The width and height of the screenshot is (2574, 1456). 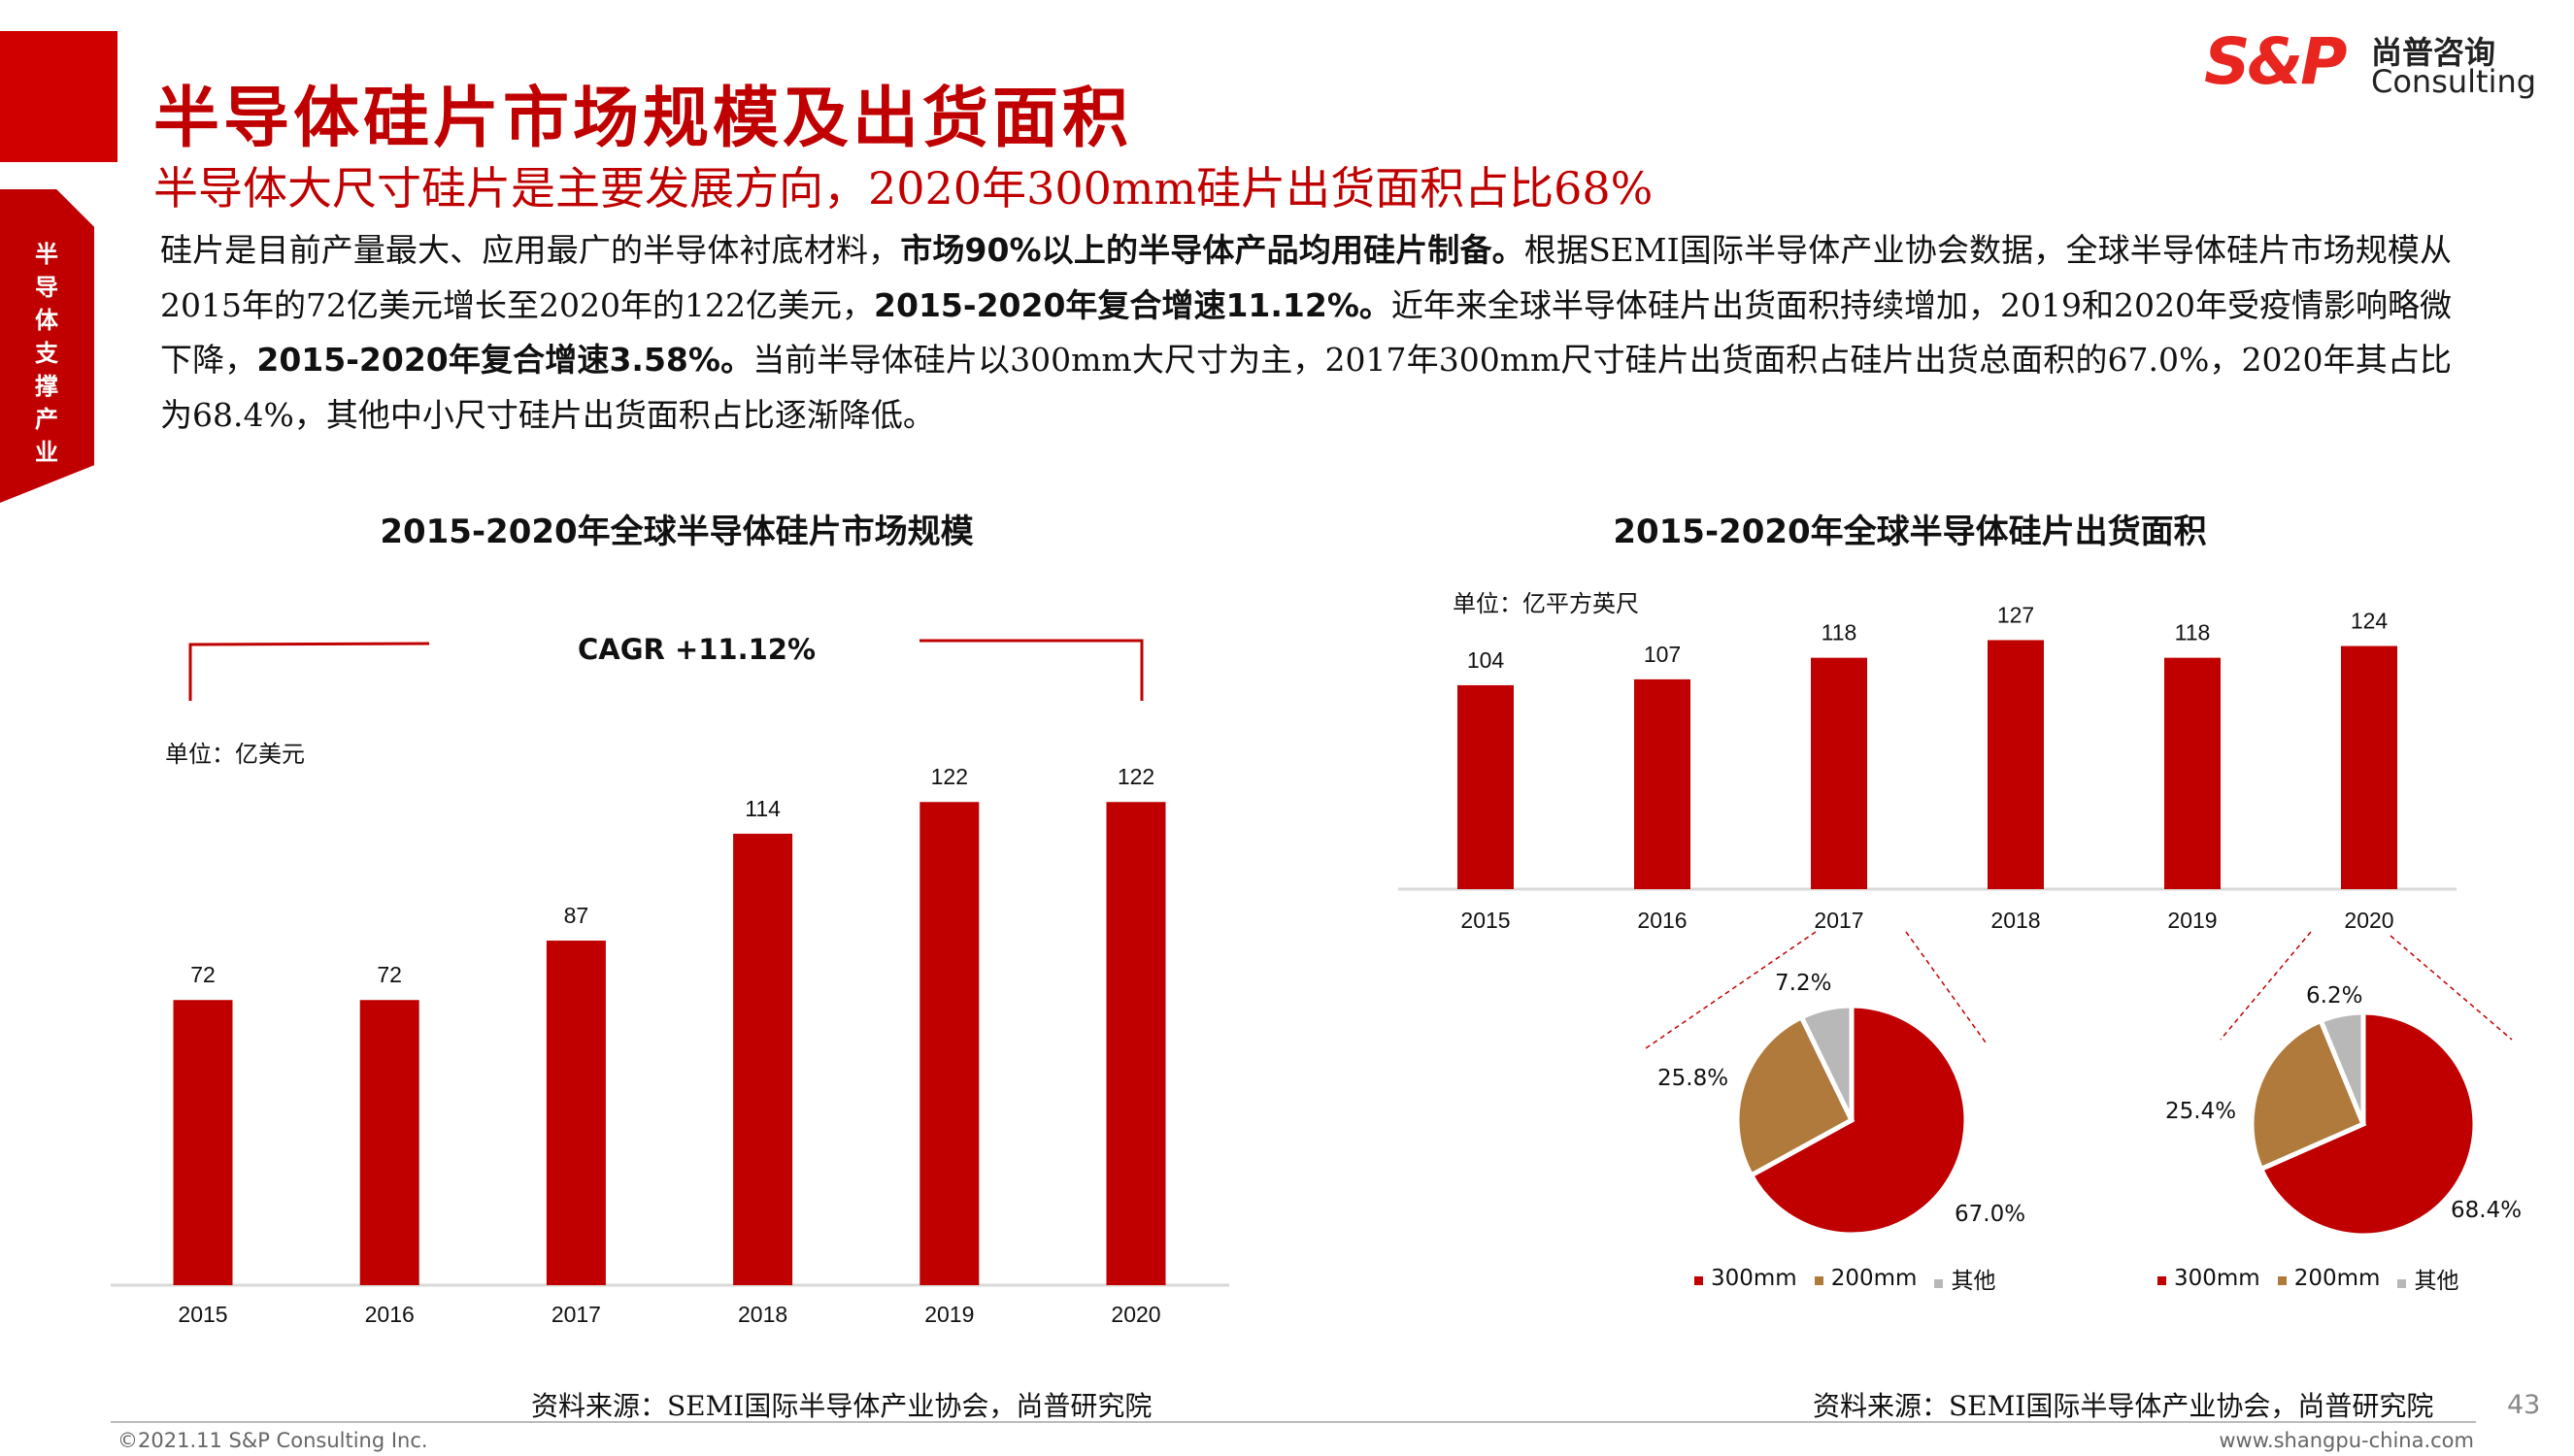 I want to click on body-highlight: 2015-2020年复合增速3.58%。, so click(x=504, y=360).